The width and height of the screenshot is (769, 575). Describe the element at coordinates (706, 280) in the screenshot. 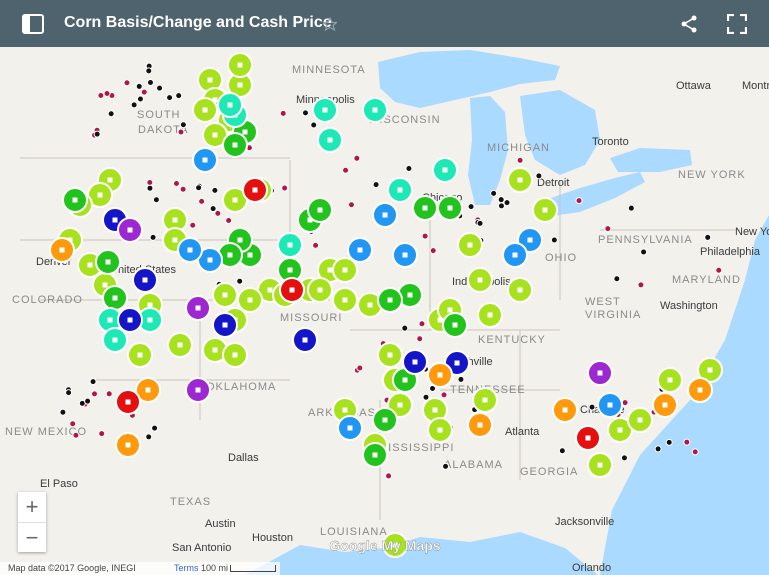

I see `state-label: MARYLAND` at that location.